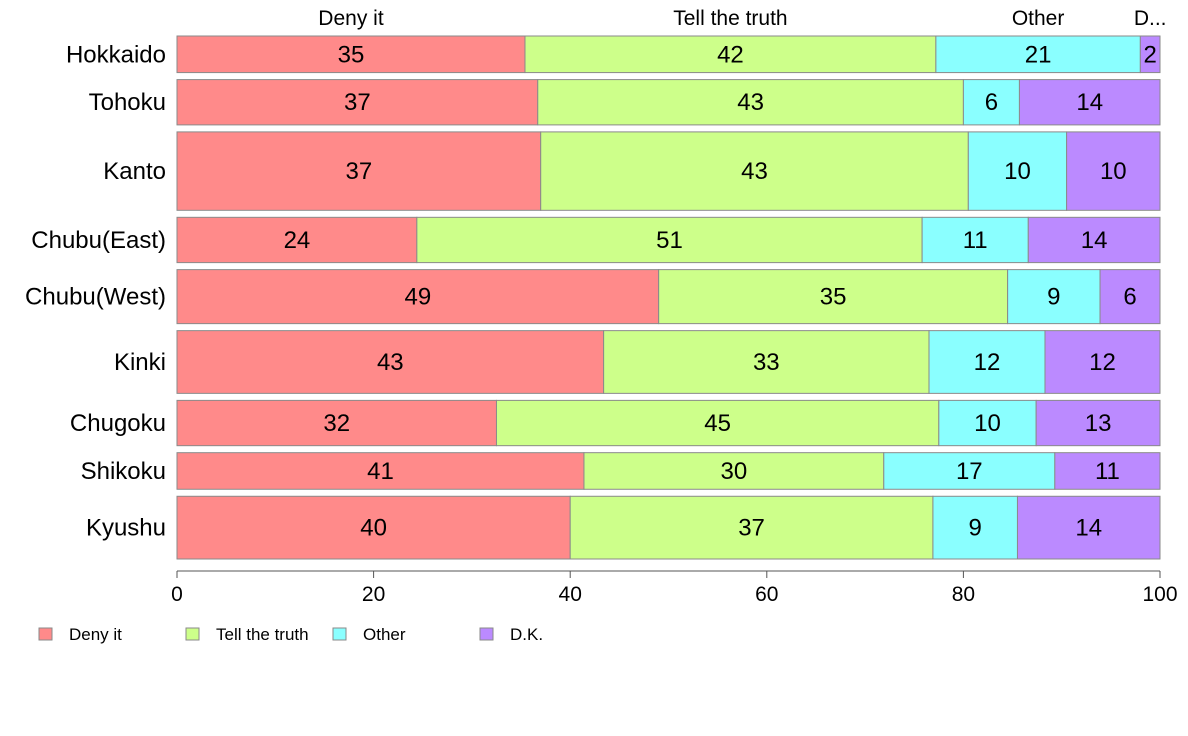 The height and width of the screenshot is (736, 1188). Describe the element at coordinates (384, 634) in the screenshot. I see `legend-label: Other` at that location.